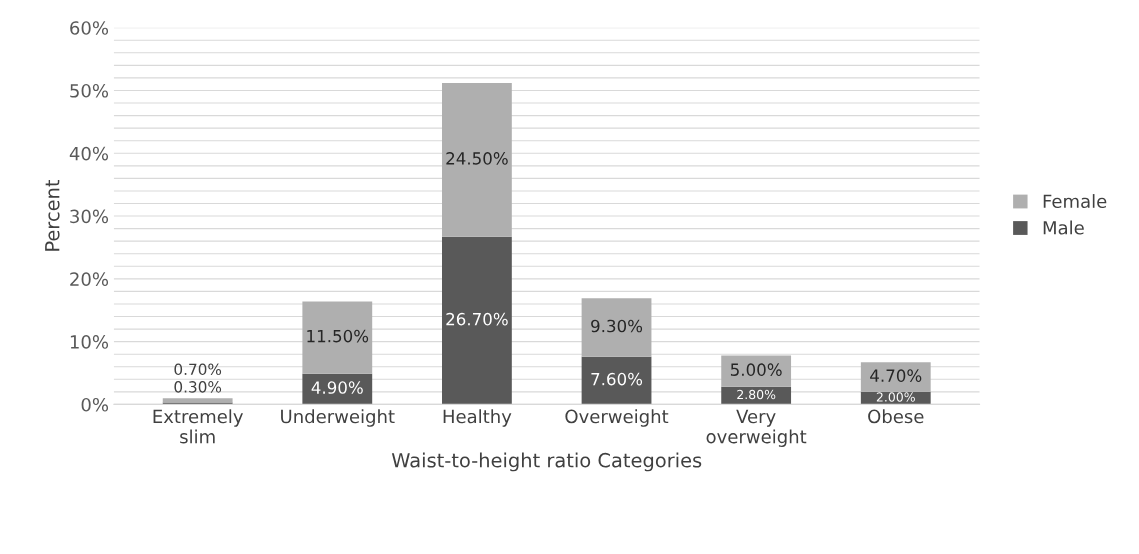 The height and width of the screenshot is (554, 1139). I want to click on legend-label: Female, so click(1075, 201).